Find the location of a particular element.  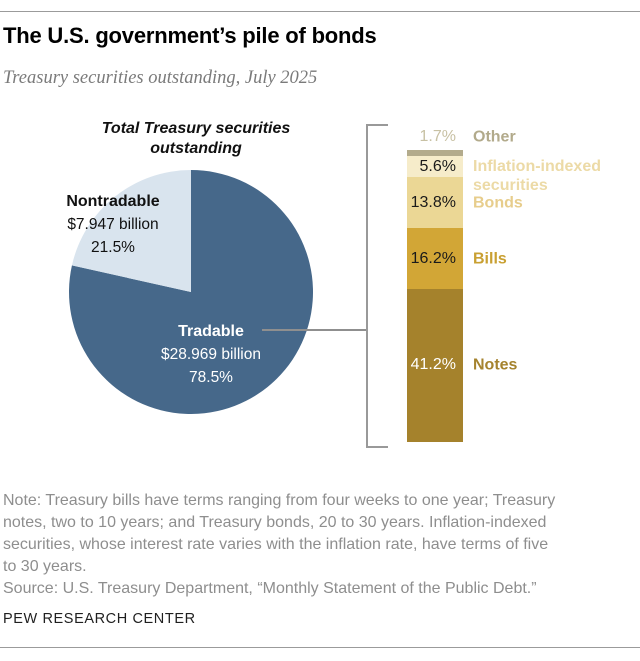

tradable-value: $28.969 billion is located at coordinates (211, 354).